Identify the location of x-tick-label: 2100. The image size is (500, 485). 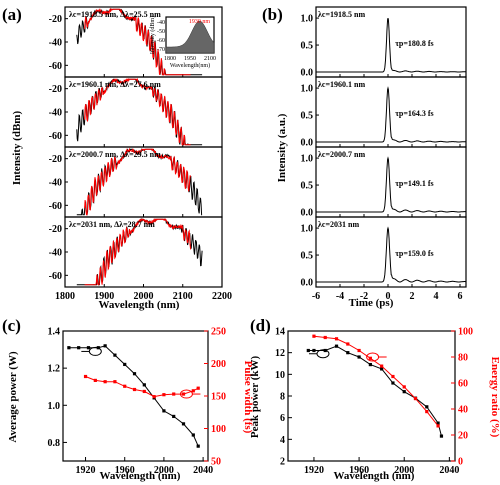
(183, 296).